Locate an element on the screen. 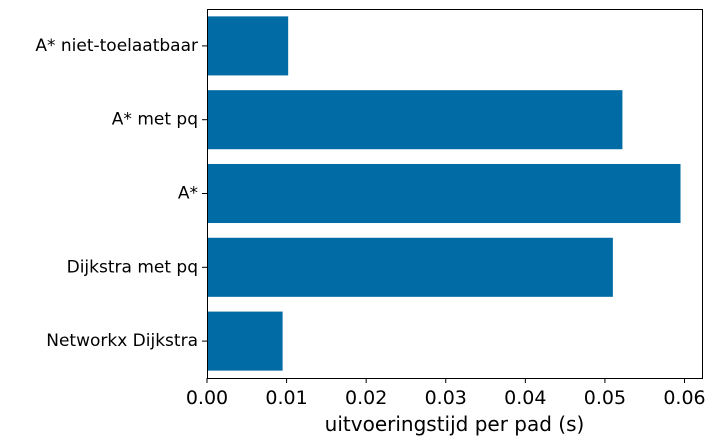 Image resolution: width=717 pixels, height=444 pixels. y-tick-label: Dijkstra met pq is located at coordinates (132, 267).